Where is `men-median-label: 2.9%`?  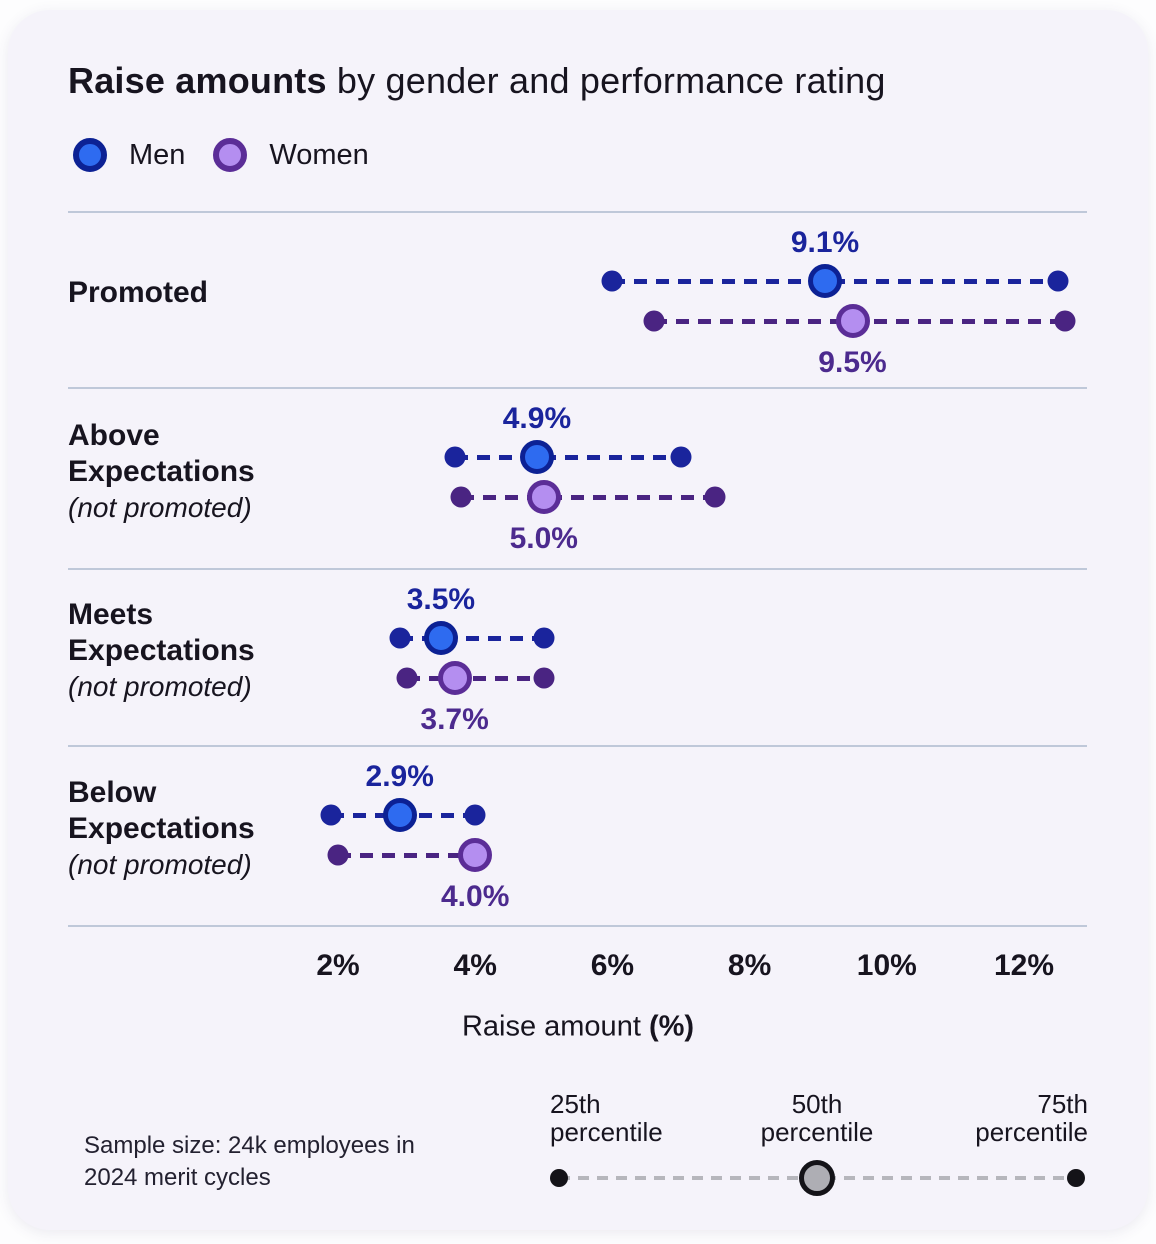
men-median-label: 2.9% is located at coordinates (399, 776).